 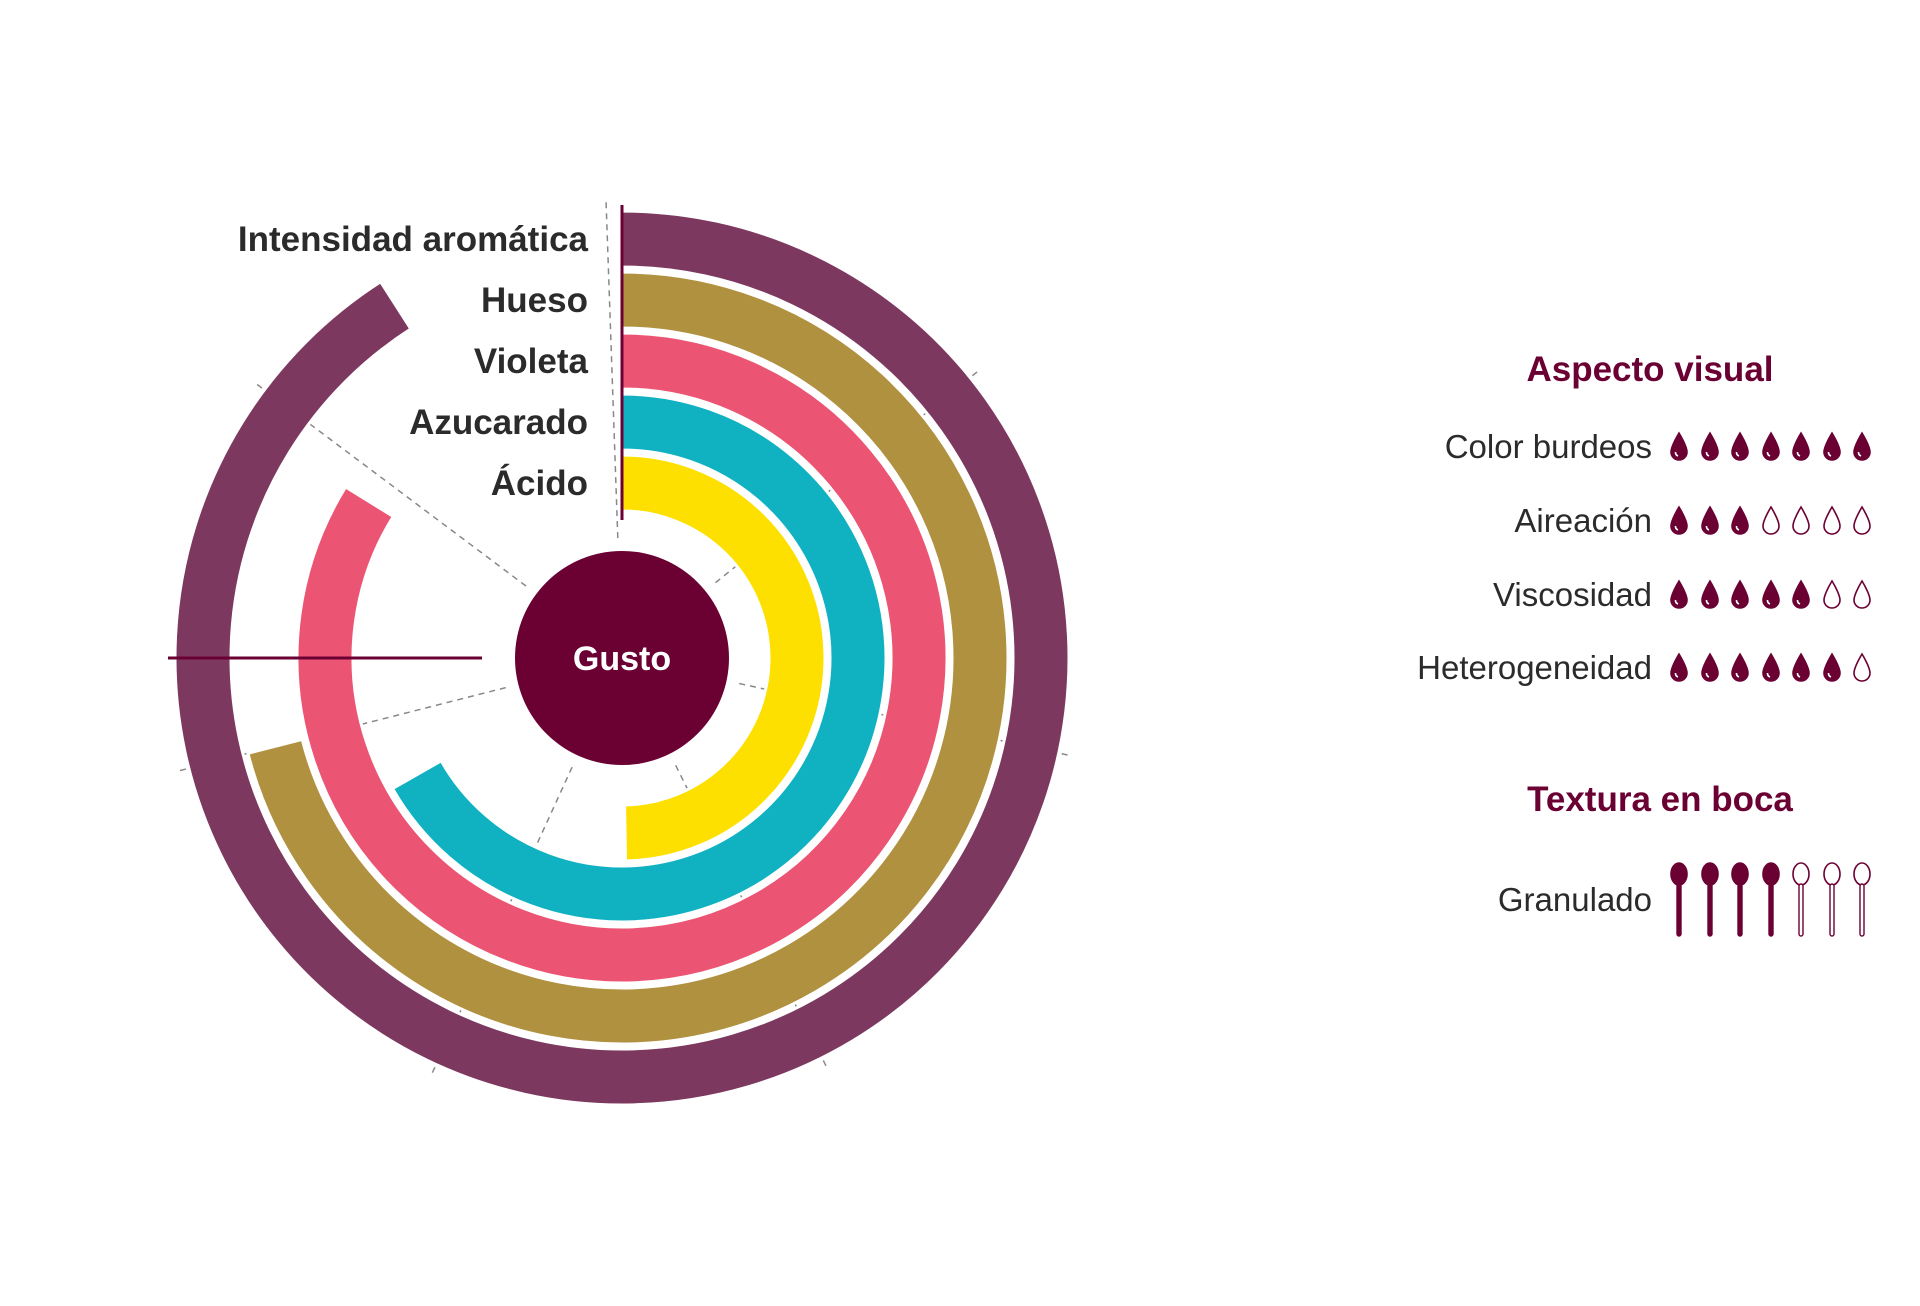 I want to click on aspecto-row: Aireación, so click(x=1591, y=521).